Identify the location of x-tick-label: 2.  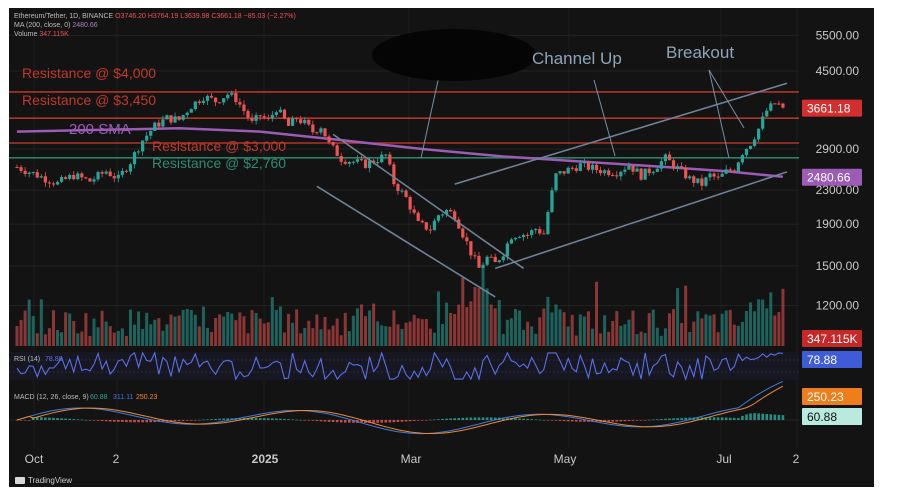
(796, 459).